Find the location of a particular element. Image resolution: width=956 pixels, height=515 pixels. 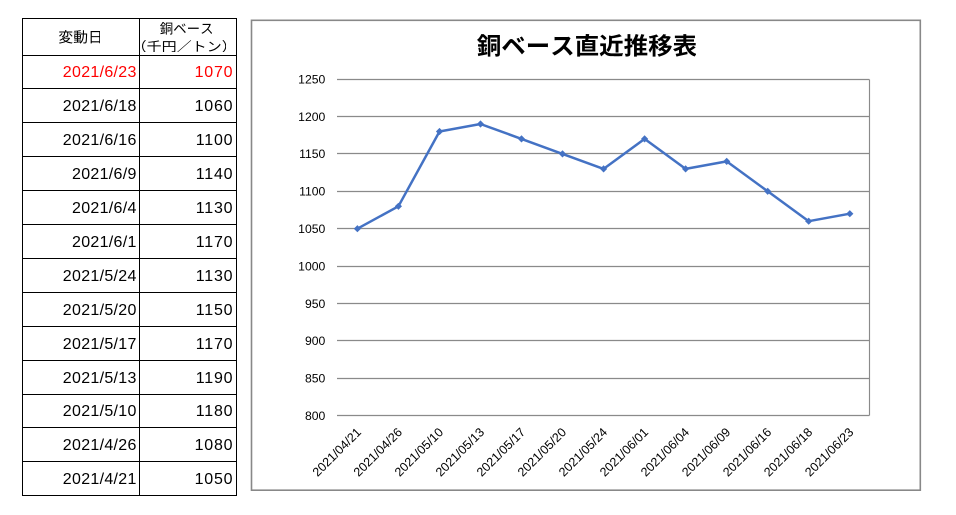

svg-text: 1250 is located at coordinates (311, 79).